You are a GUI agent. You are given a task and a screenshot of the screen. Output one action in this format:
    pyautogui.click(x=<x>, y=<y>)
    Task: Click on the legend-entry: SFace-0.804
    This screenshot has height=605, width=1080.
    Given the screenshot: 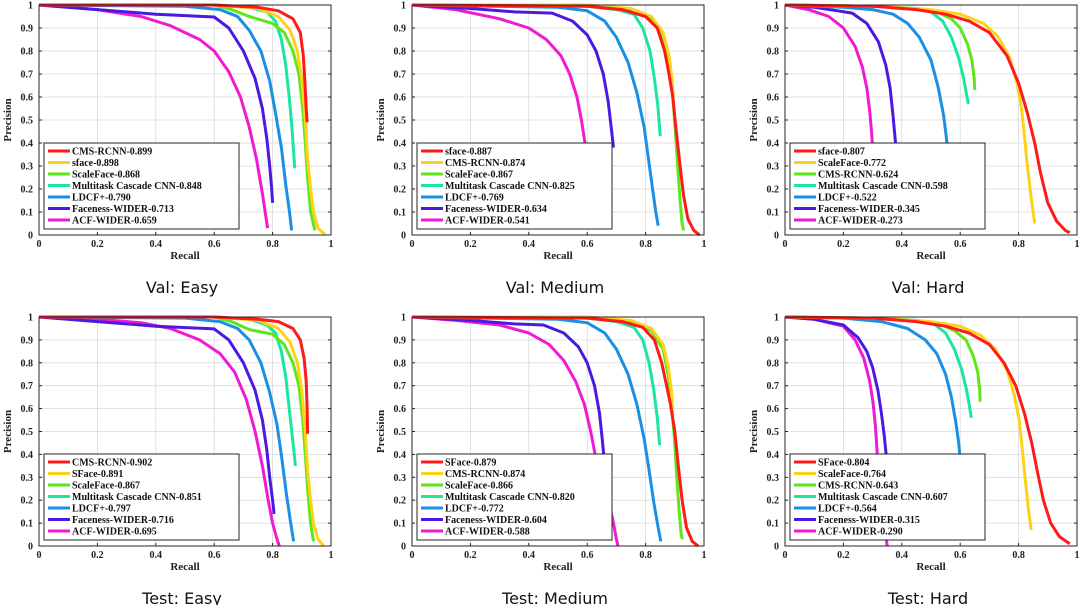 What is the action you would take?
    pyautogui.click(x=843, y=463)
    